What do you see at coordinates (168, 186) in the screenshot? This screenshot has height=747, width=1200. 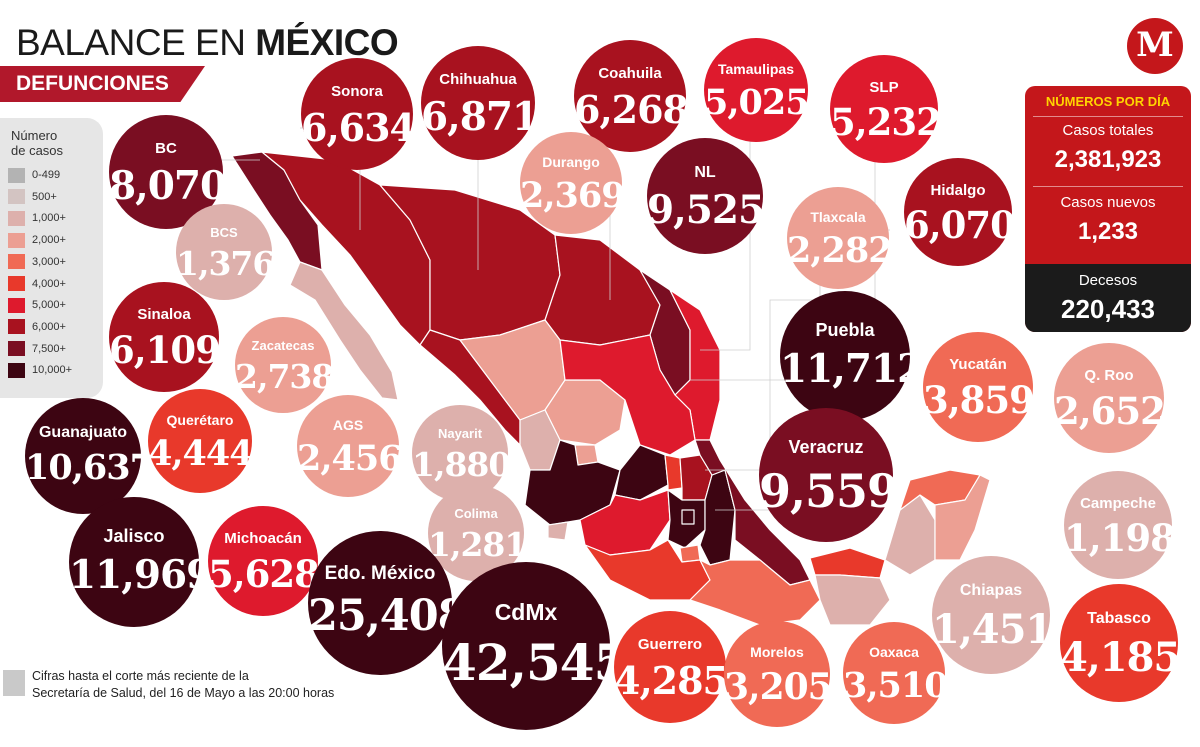 I see `state-value: 8,070` at bounding box center [168, 186].